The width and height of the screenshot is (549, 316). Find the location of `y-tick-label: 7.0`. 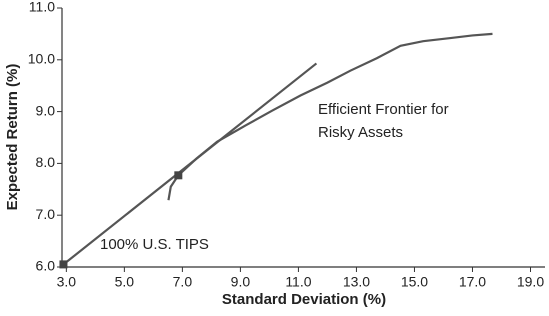

y-tick-label: 7.0 is located at coordinates (46, 214).